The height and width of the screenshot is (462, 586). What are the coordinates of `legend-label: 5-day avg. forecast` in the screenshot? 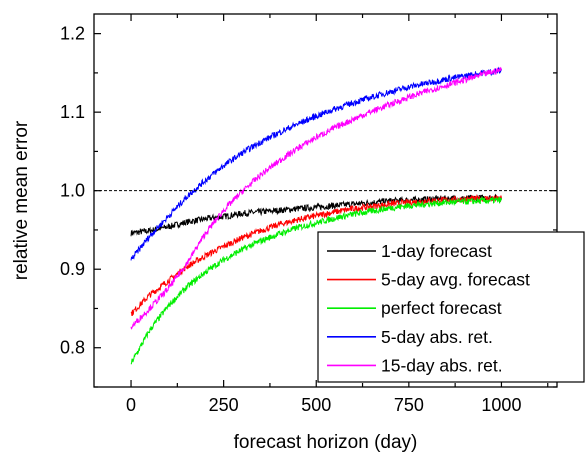 It's located at (455, 280).